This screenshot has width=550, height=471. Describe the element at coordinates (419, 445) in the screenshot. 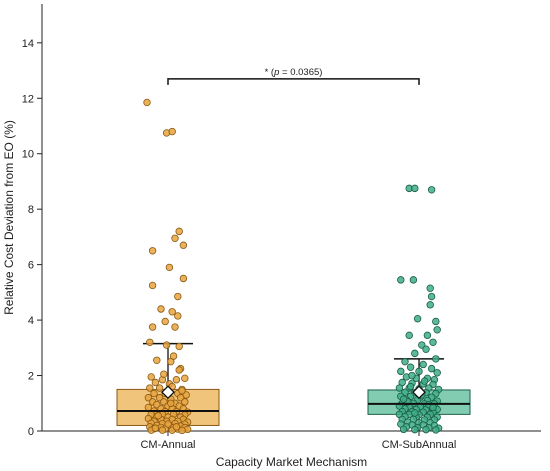

I see `x-tick-label: CM-SubAnnual` at that location.